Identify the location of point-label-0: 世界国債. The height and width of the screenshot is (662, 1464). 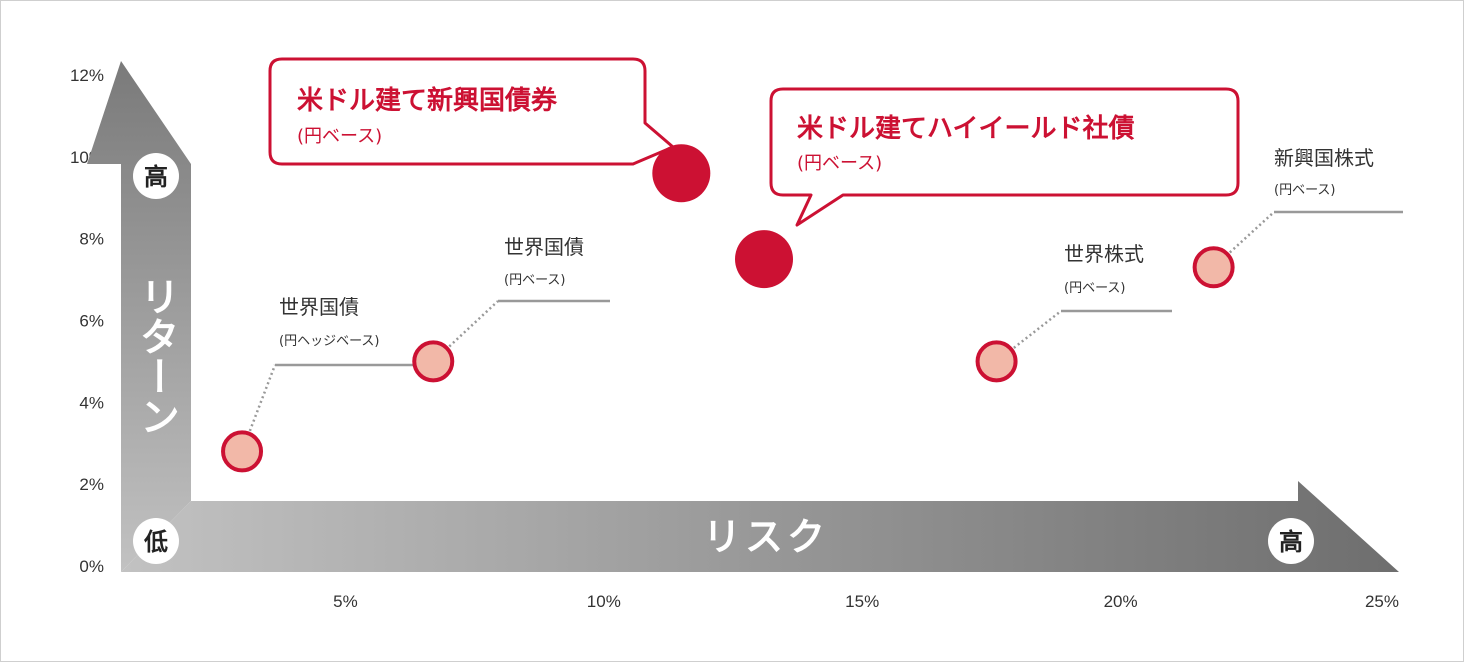
(319, 307).